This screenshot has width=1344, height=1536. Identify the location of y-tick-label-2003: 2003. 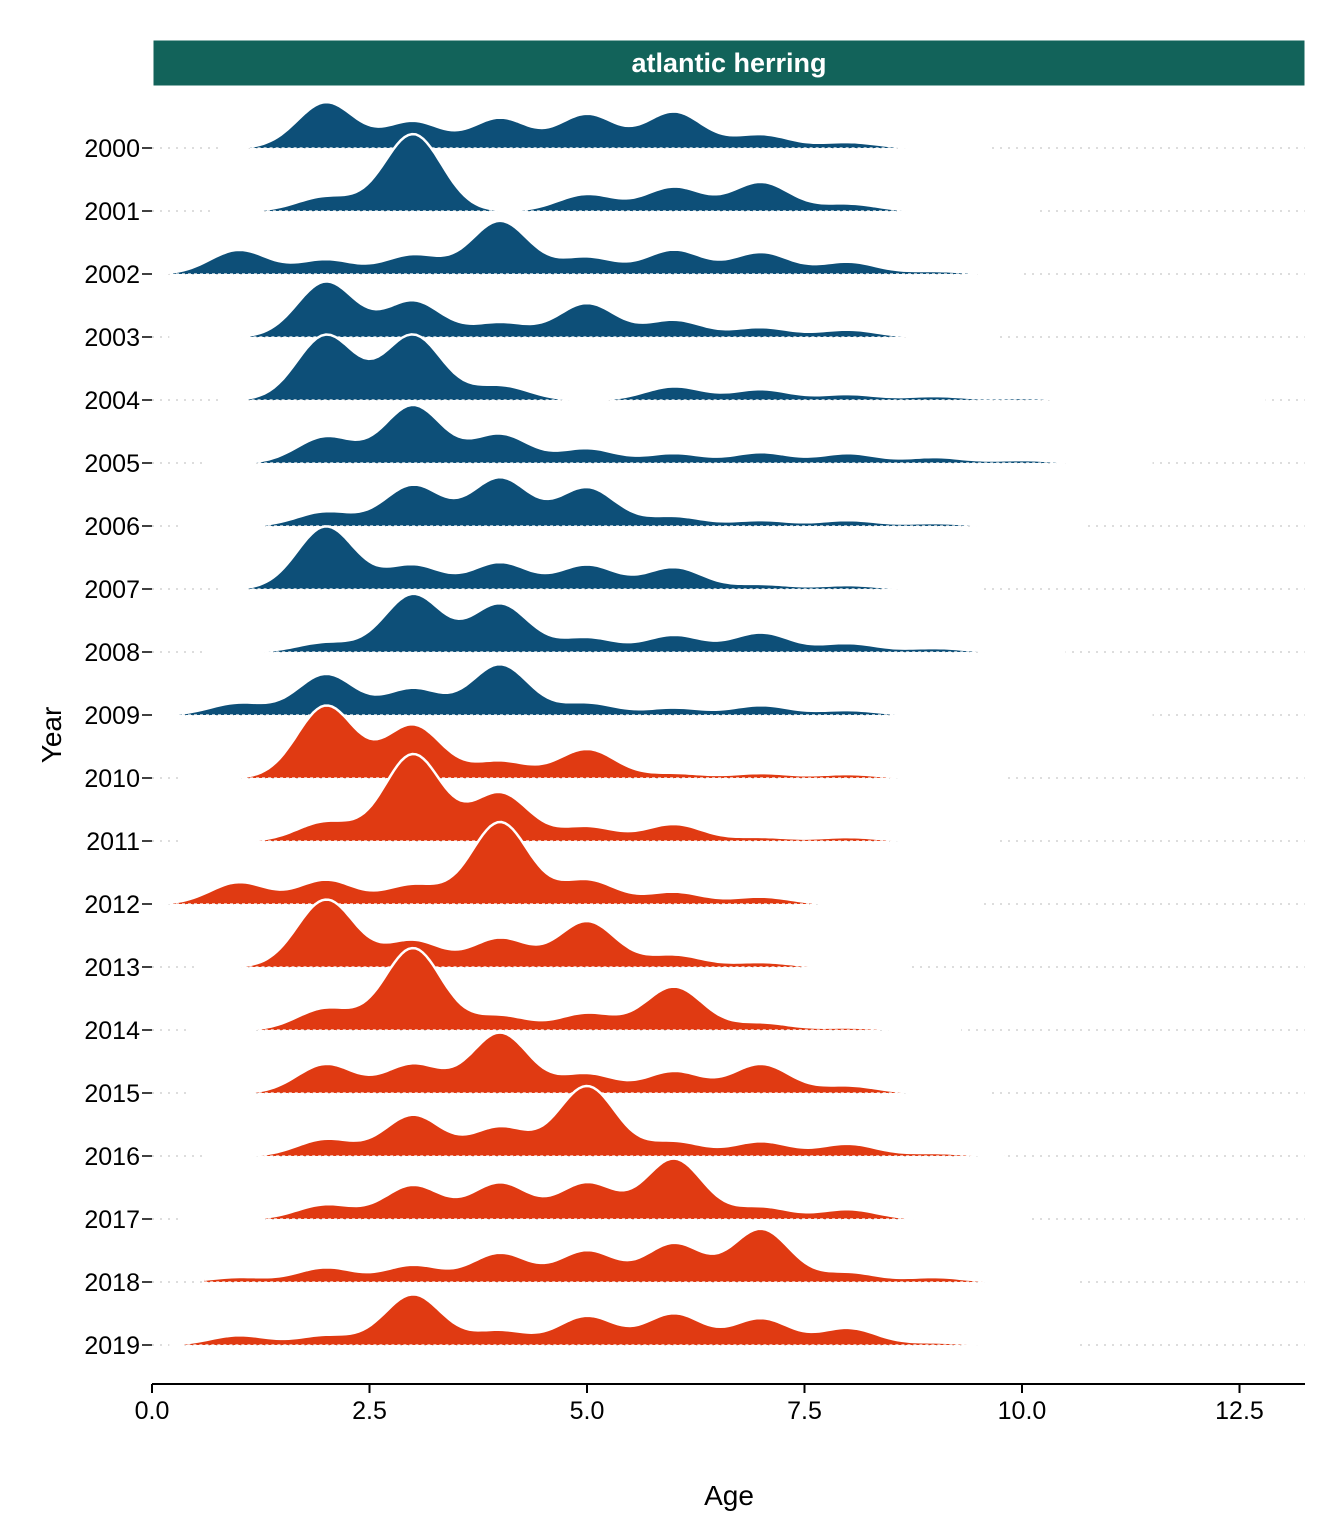
(112, 338).